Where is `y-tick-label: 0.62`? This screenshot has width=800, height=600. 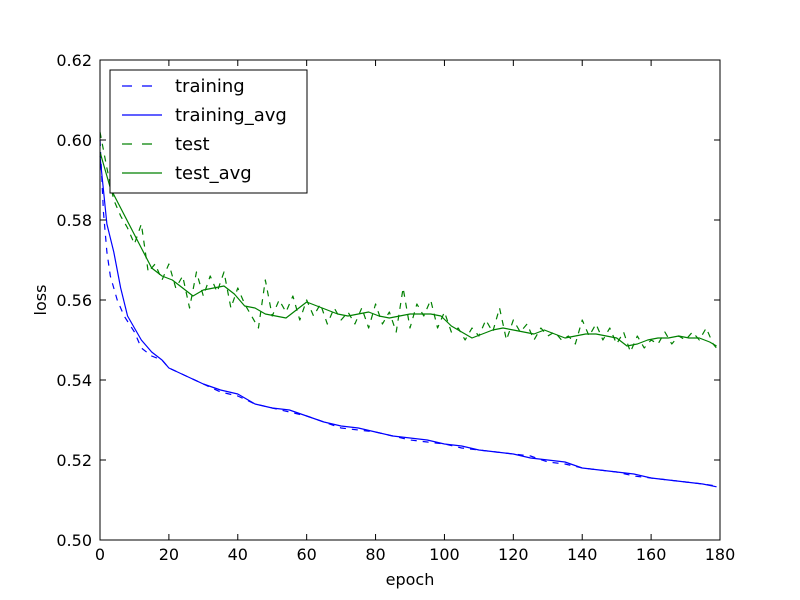
y-tick-label: 0.62 is located at coordinates (74, 60).